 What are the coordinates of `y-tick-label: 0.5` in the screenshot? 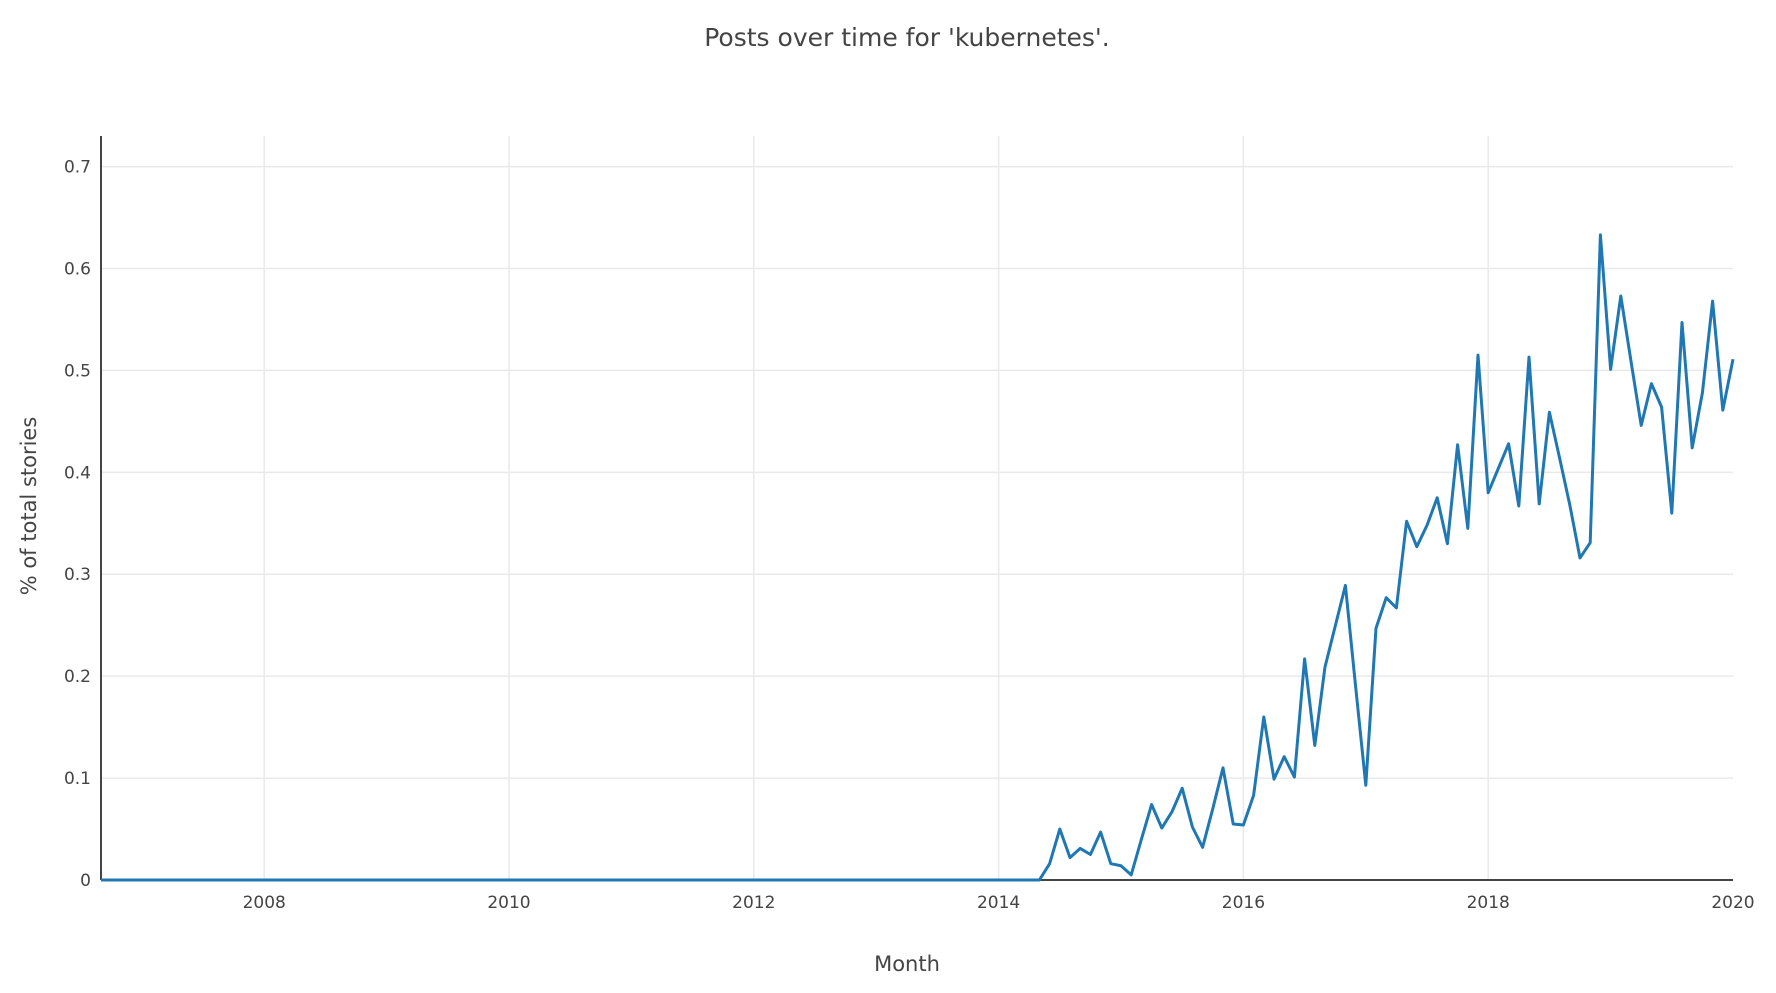 It's located at (77, 371).